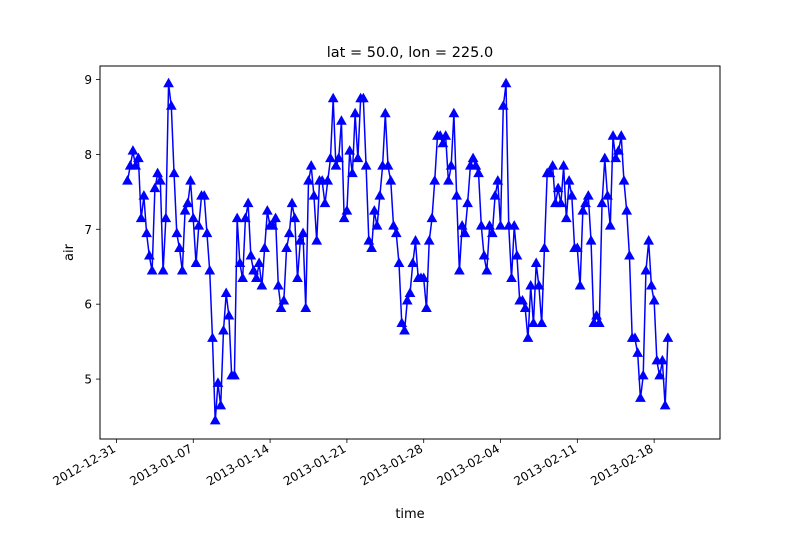  I want to click on y-tick-label: 8, so click(88, 155).